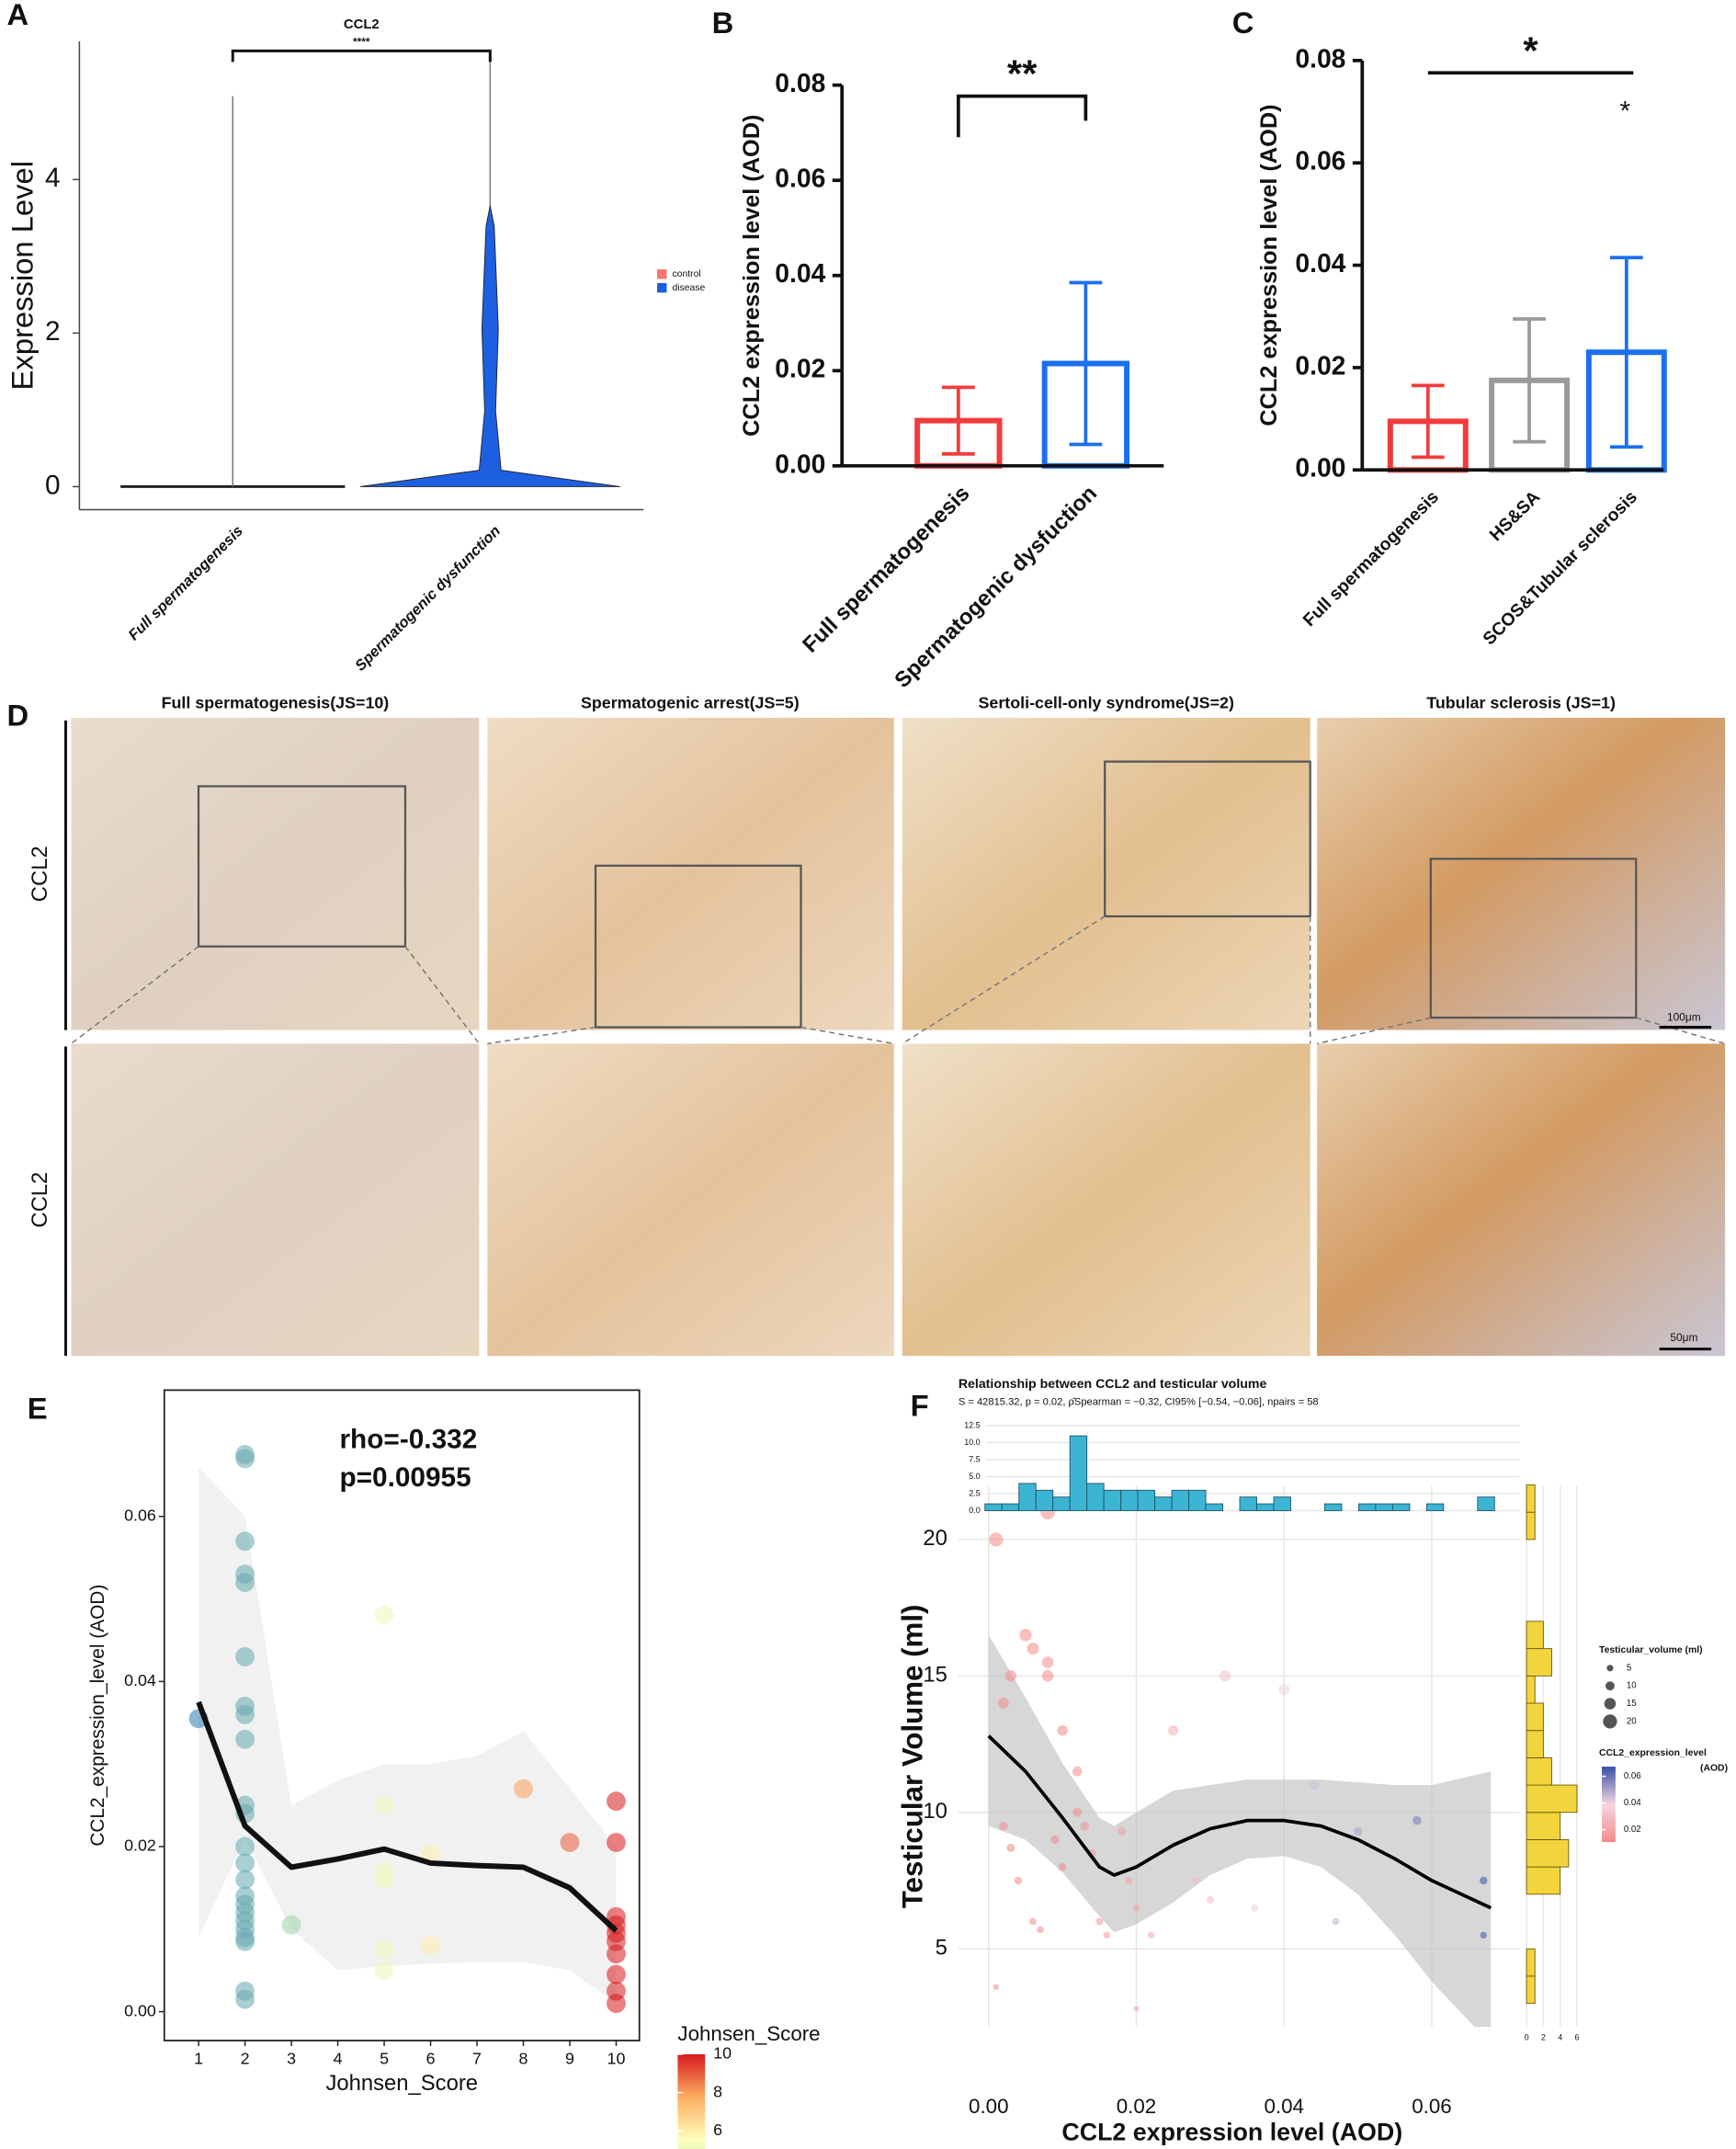 Image resolution: width=1736 pixels, height=2149 pixels. What do you see at coordinates (1239, 1822) in the screenshot?
I see `trend-line` at bounding box center [1239, 1822].